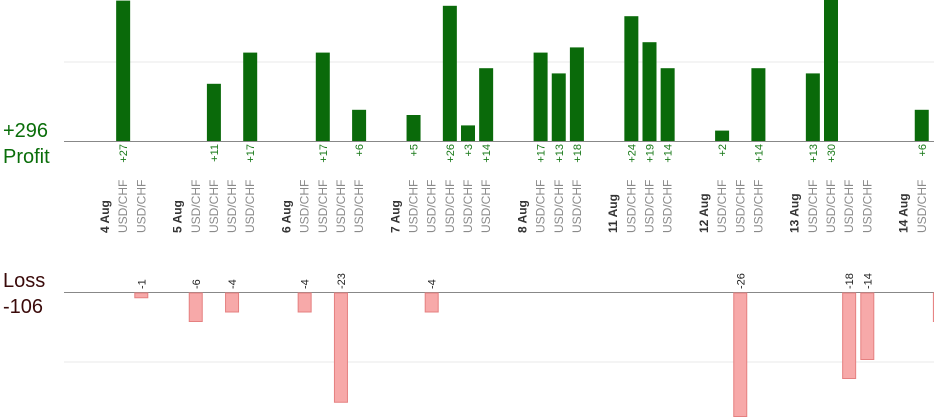 This screenshot has width=934, height=420. What do you see at coordinates (342, 281) in the screenshot?
I see `loss-value-label: -23` at bounding box center [342, 281].